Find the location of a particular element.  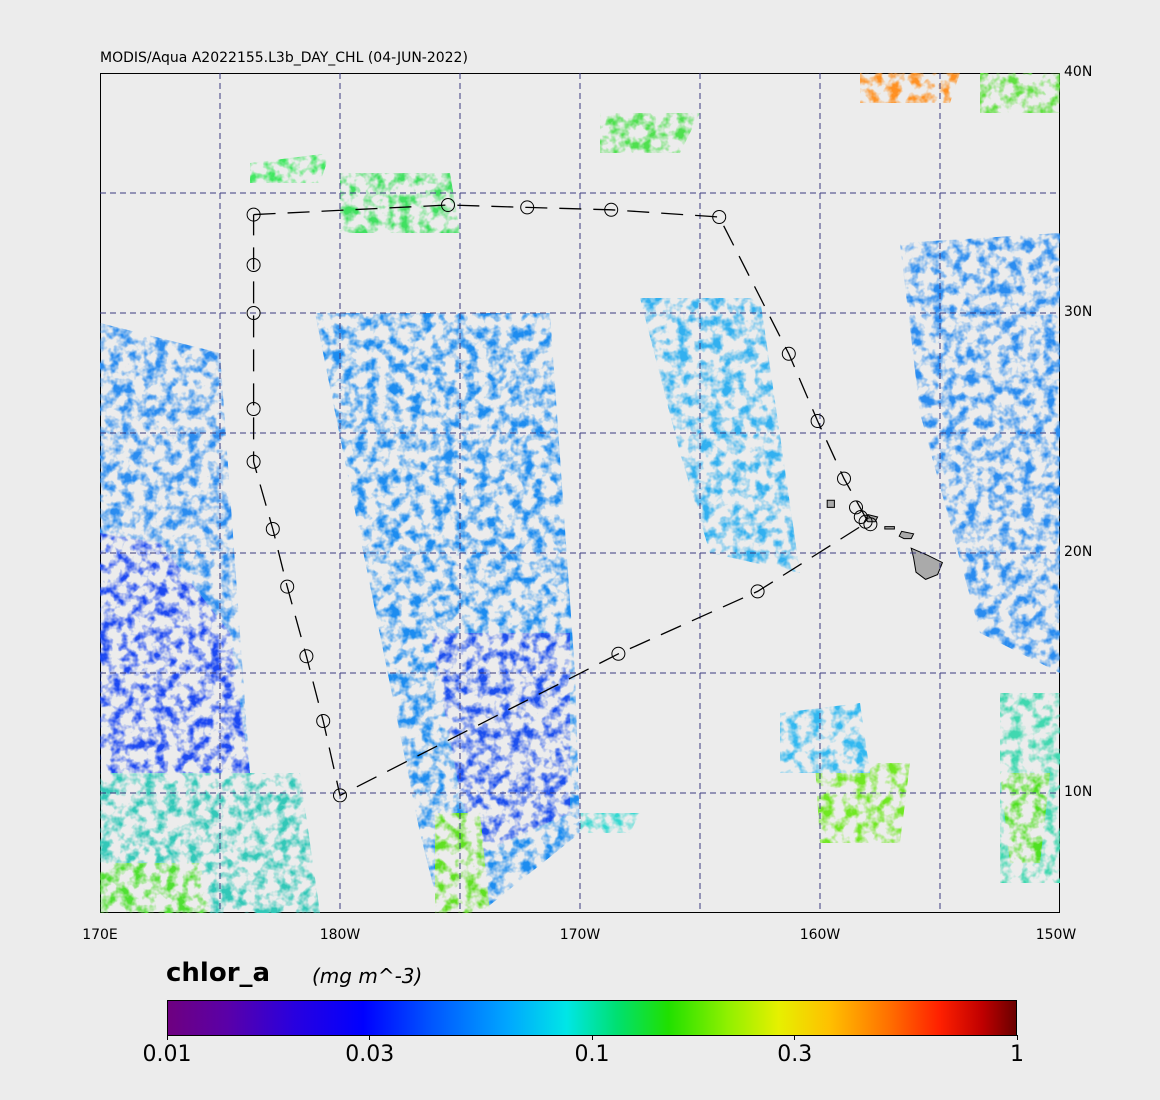

lon-label: 150W is located at coordinates (1056, 935).